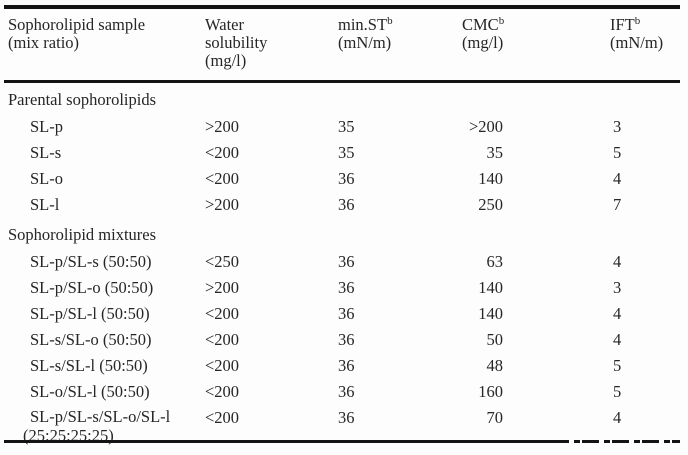 The height and width of the screenshot is (455, 688). Describe the element at coordinates (46, 126) in the screenshot. I see `cell-sample: SL-p` at that location.